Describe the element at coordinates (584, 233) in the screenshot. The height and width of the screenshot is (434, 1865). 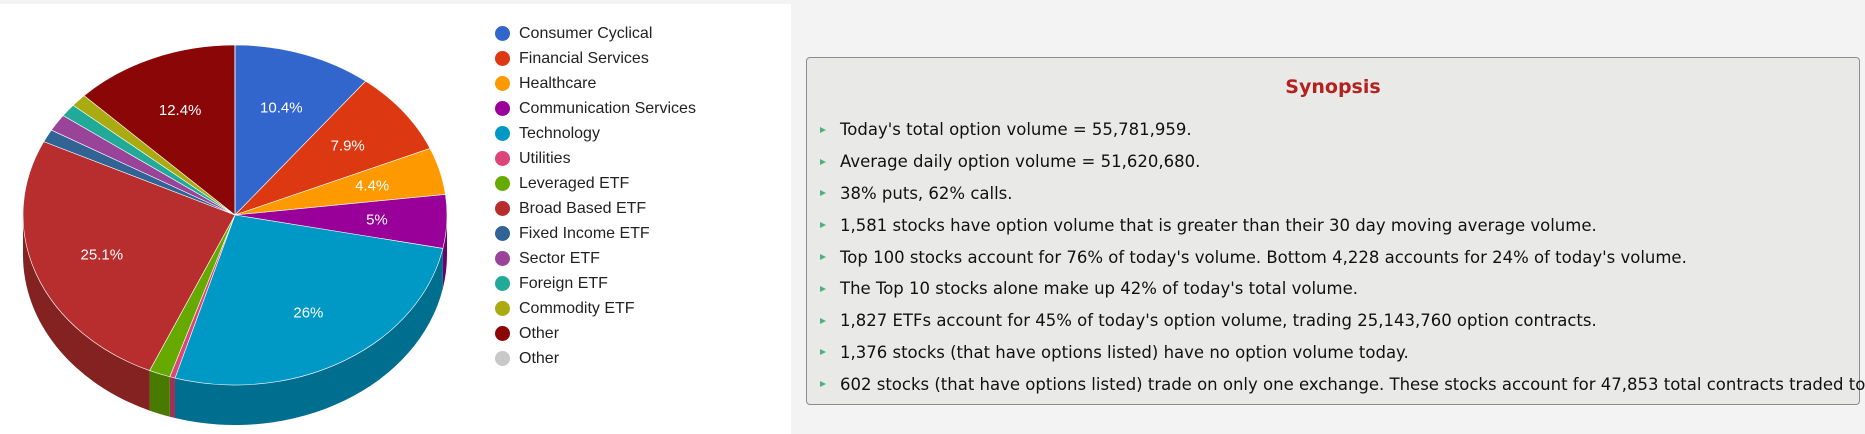
I see `legend-label: Fixed Income ETF` at that location.